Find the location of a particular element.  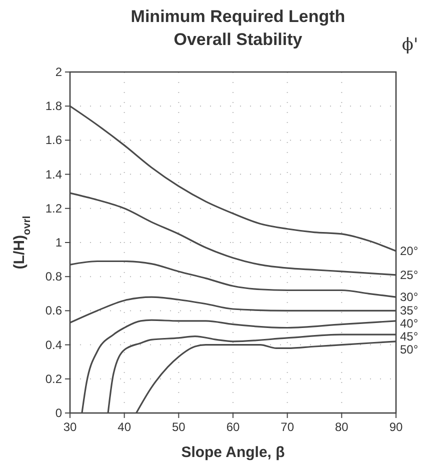

chart-title: Minimum Required Length Overall Stability is located at coordinates (238, 28).